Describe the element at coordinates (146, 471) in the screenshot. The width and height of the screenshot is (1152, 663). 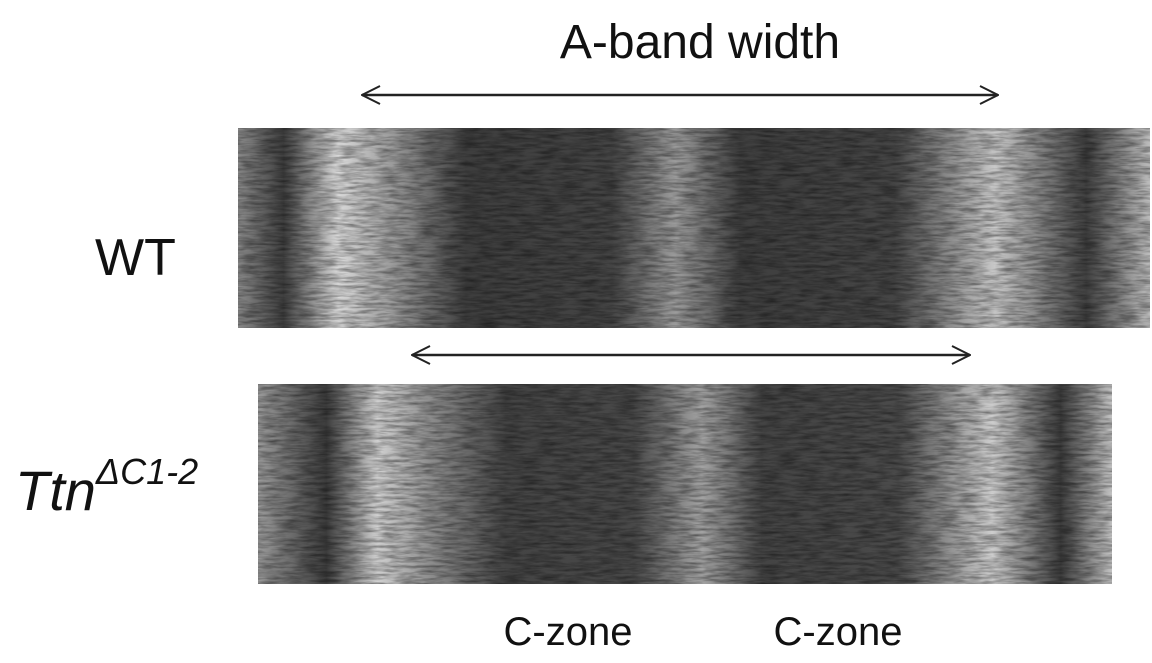
I see `mutant-label-superscript: ΔC1-2` at that location.